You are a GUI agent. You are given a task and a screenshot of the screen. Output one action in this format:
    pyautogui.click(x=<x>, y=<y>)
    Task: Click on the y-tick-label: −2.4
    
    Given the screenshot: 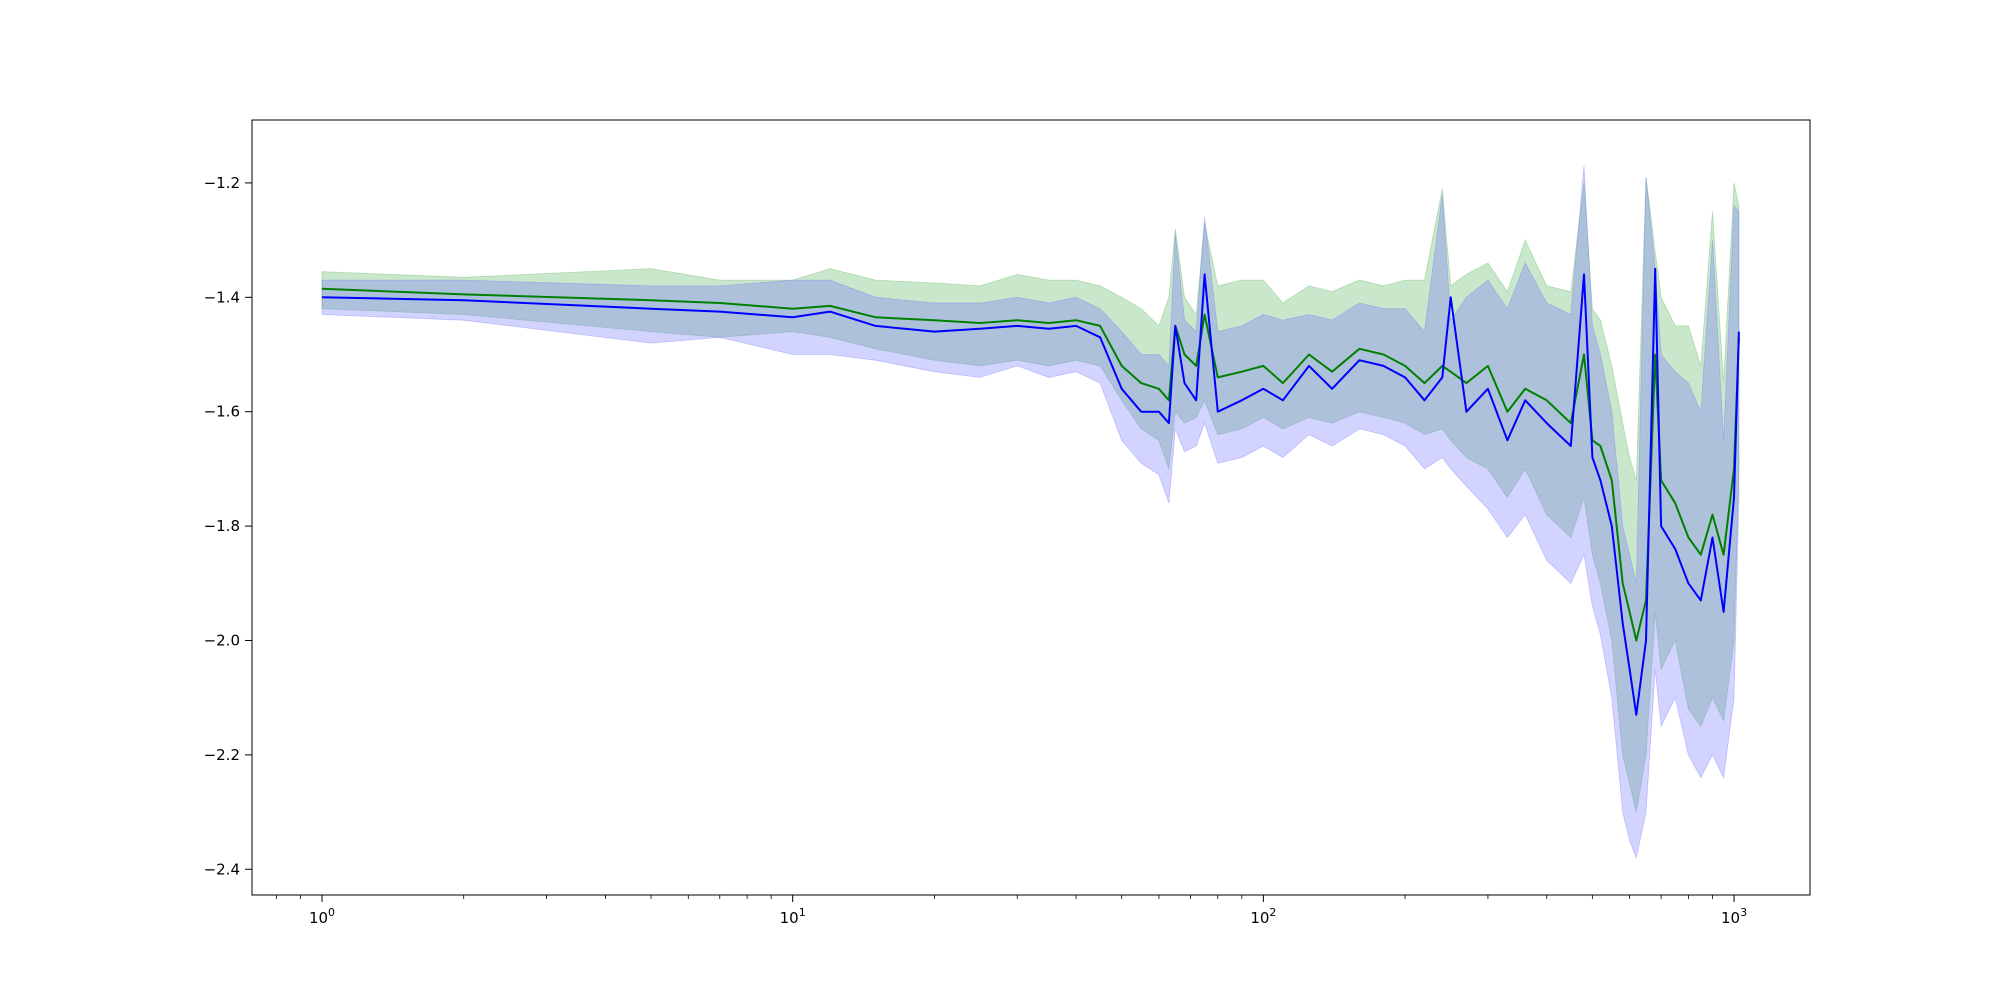 What is the action you would take?
    pyautogui.click(x=222, y=869)
    